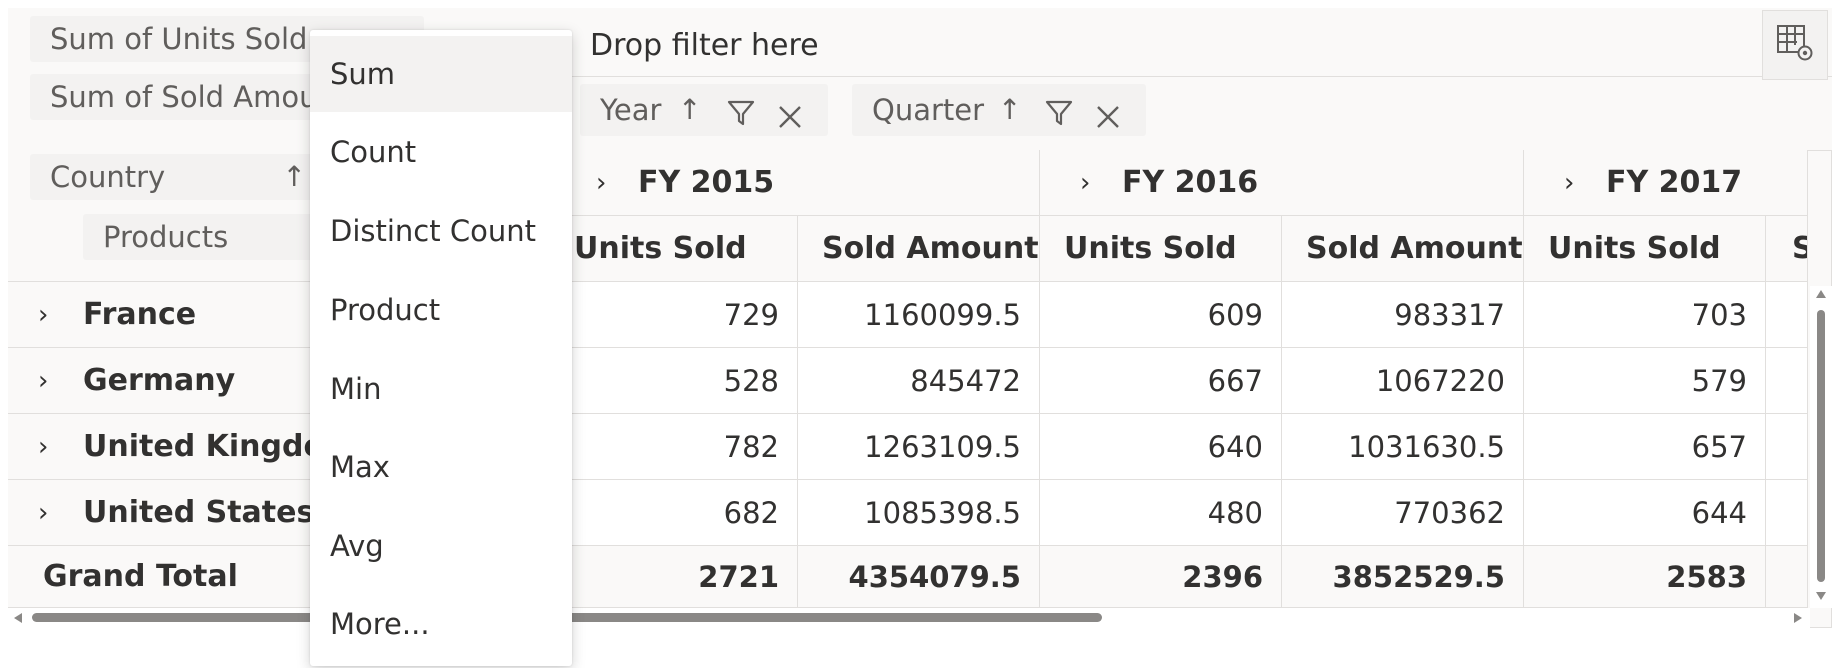 Image resolution: width=1836 pixels, height=668 pixels. I want to click on value-cell: 770362, so click(1403, 513).